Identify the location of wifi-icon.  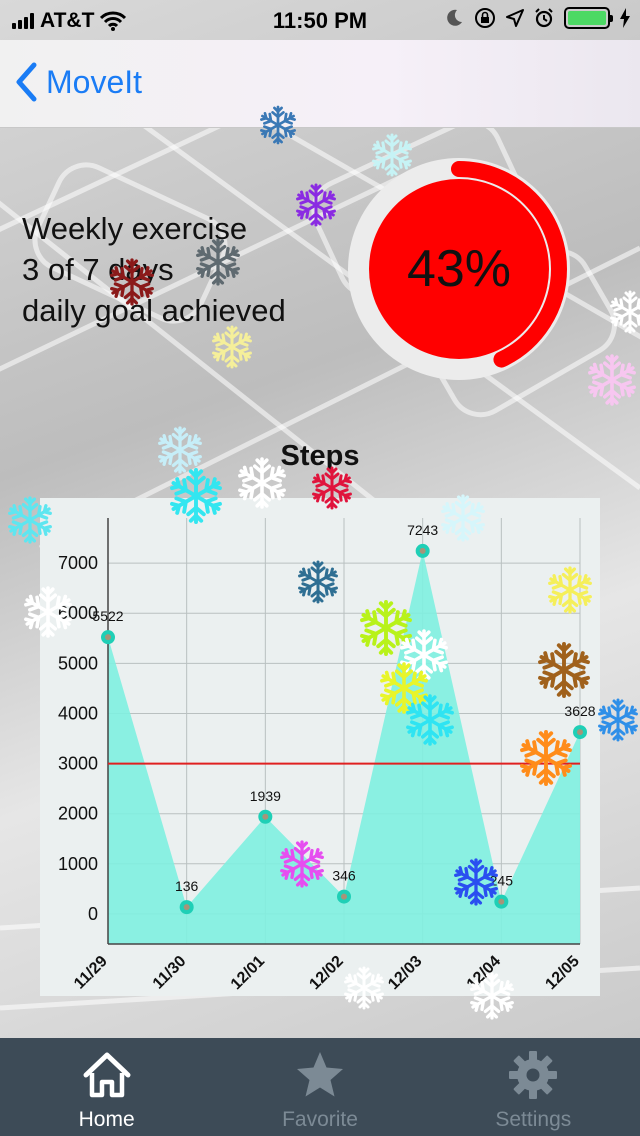
(113, 21).